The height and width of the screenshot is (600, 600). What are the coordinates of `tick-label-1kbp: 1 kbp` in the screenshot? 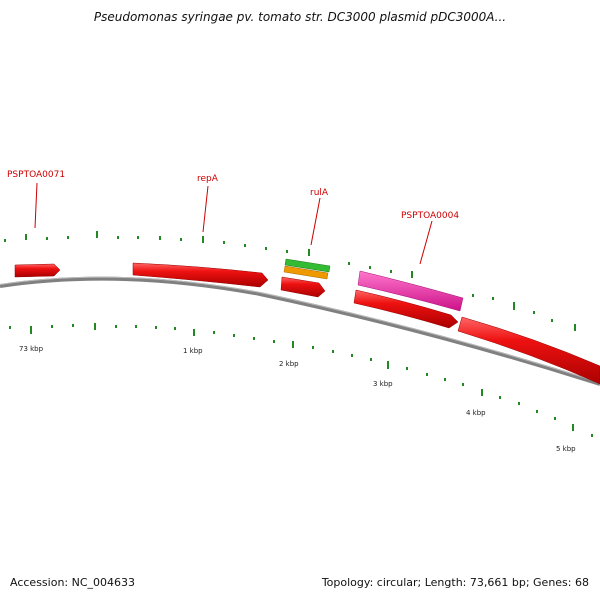 It's located at (193, 351).